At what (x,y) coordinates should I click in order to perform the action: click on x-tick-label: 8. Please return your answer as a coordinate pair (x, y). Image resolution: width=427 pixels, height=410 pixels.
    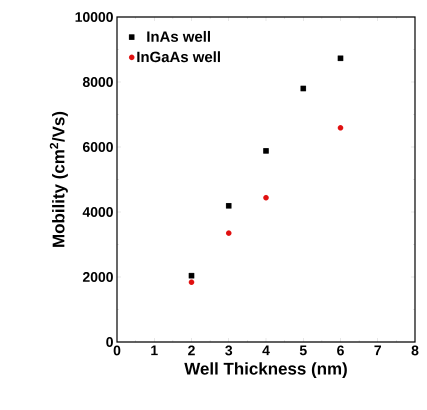
    Looking at the image, I should click on (415, 351).